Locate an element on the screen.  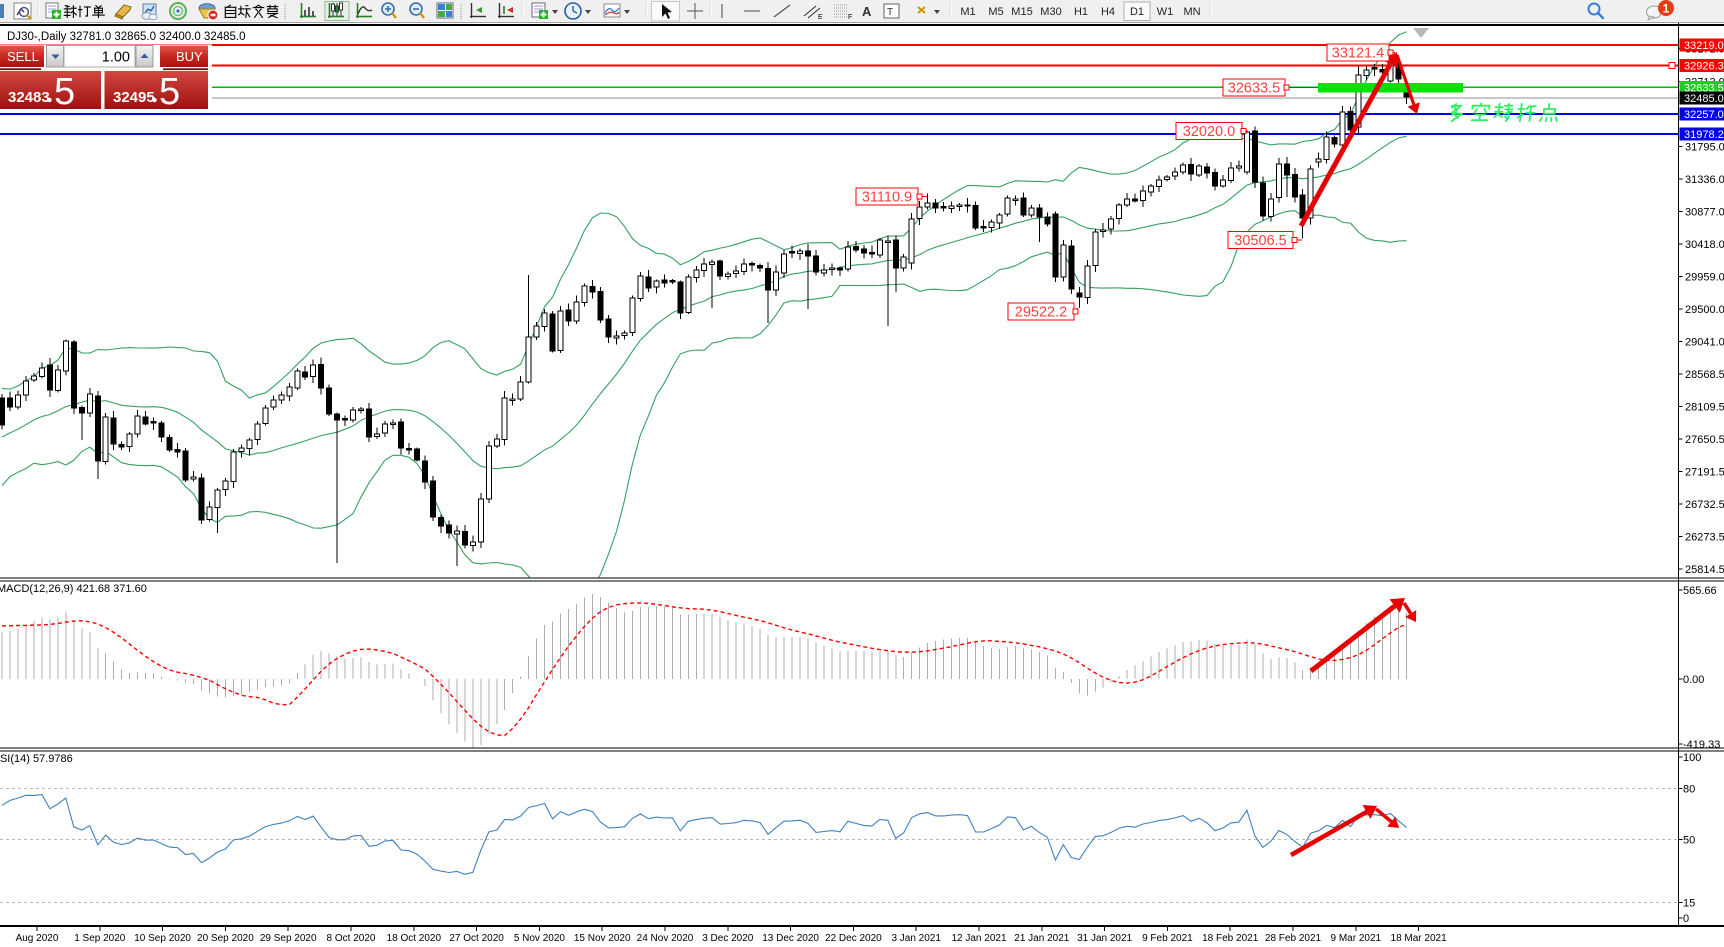
svg-text: 1 Sep 2020 is located at coordinates (100, 938).